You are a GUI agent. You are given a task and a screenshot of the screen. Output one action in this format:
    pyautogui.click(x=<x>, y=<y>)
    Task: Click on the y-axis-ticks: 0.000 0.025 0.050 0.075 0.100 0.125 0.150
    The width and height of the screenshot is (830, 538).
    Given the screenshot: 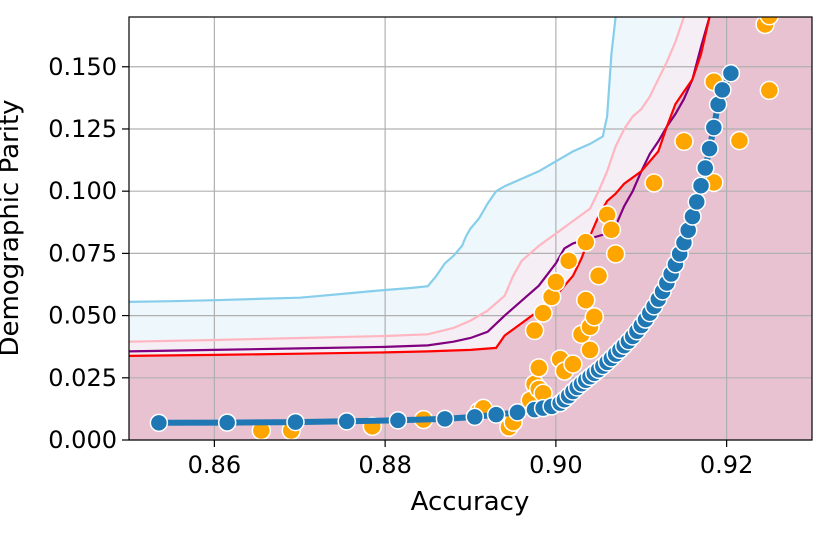 What is the action you would take?
    pyautogui.click(x=88, y=253)
    